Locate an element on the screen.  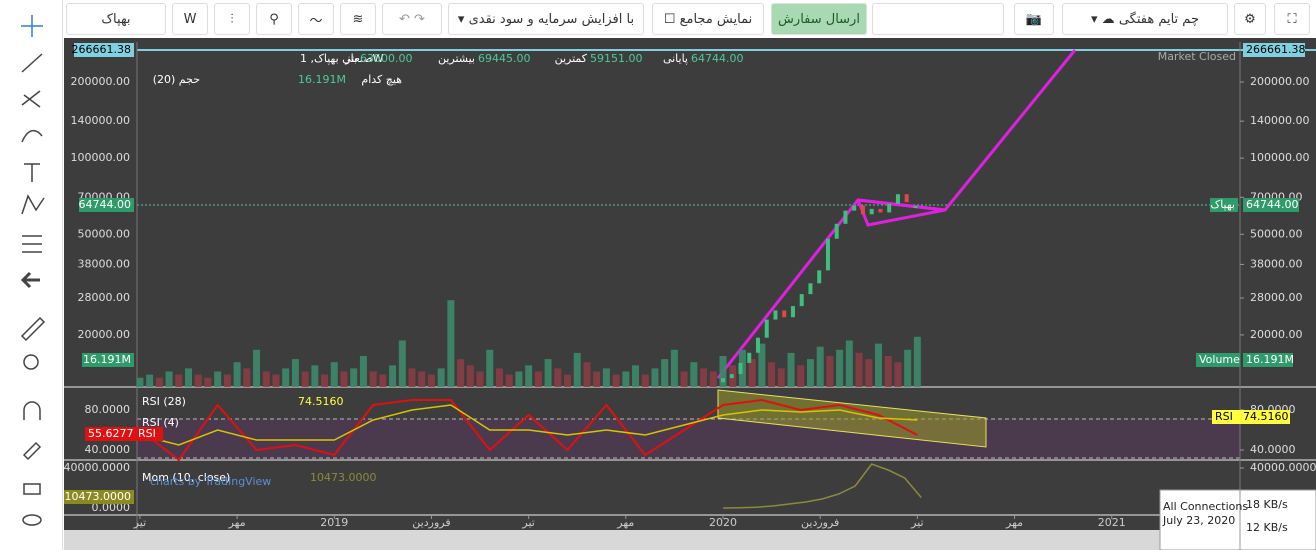
send-order: ارسال سفارش is located at coordinates (819, 19).